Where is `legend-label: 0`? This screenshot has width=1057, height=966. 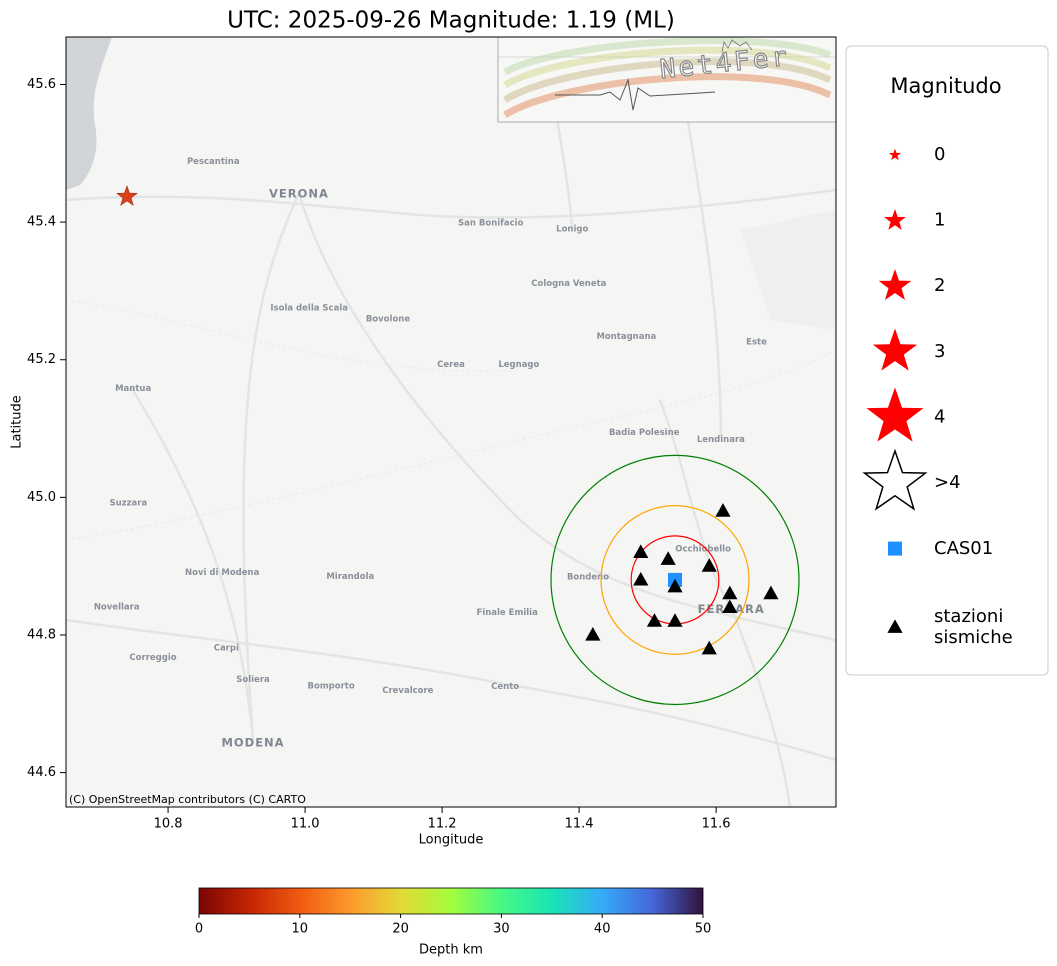
legend-label: 0 is located at coordinates (939, 154).